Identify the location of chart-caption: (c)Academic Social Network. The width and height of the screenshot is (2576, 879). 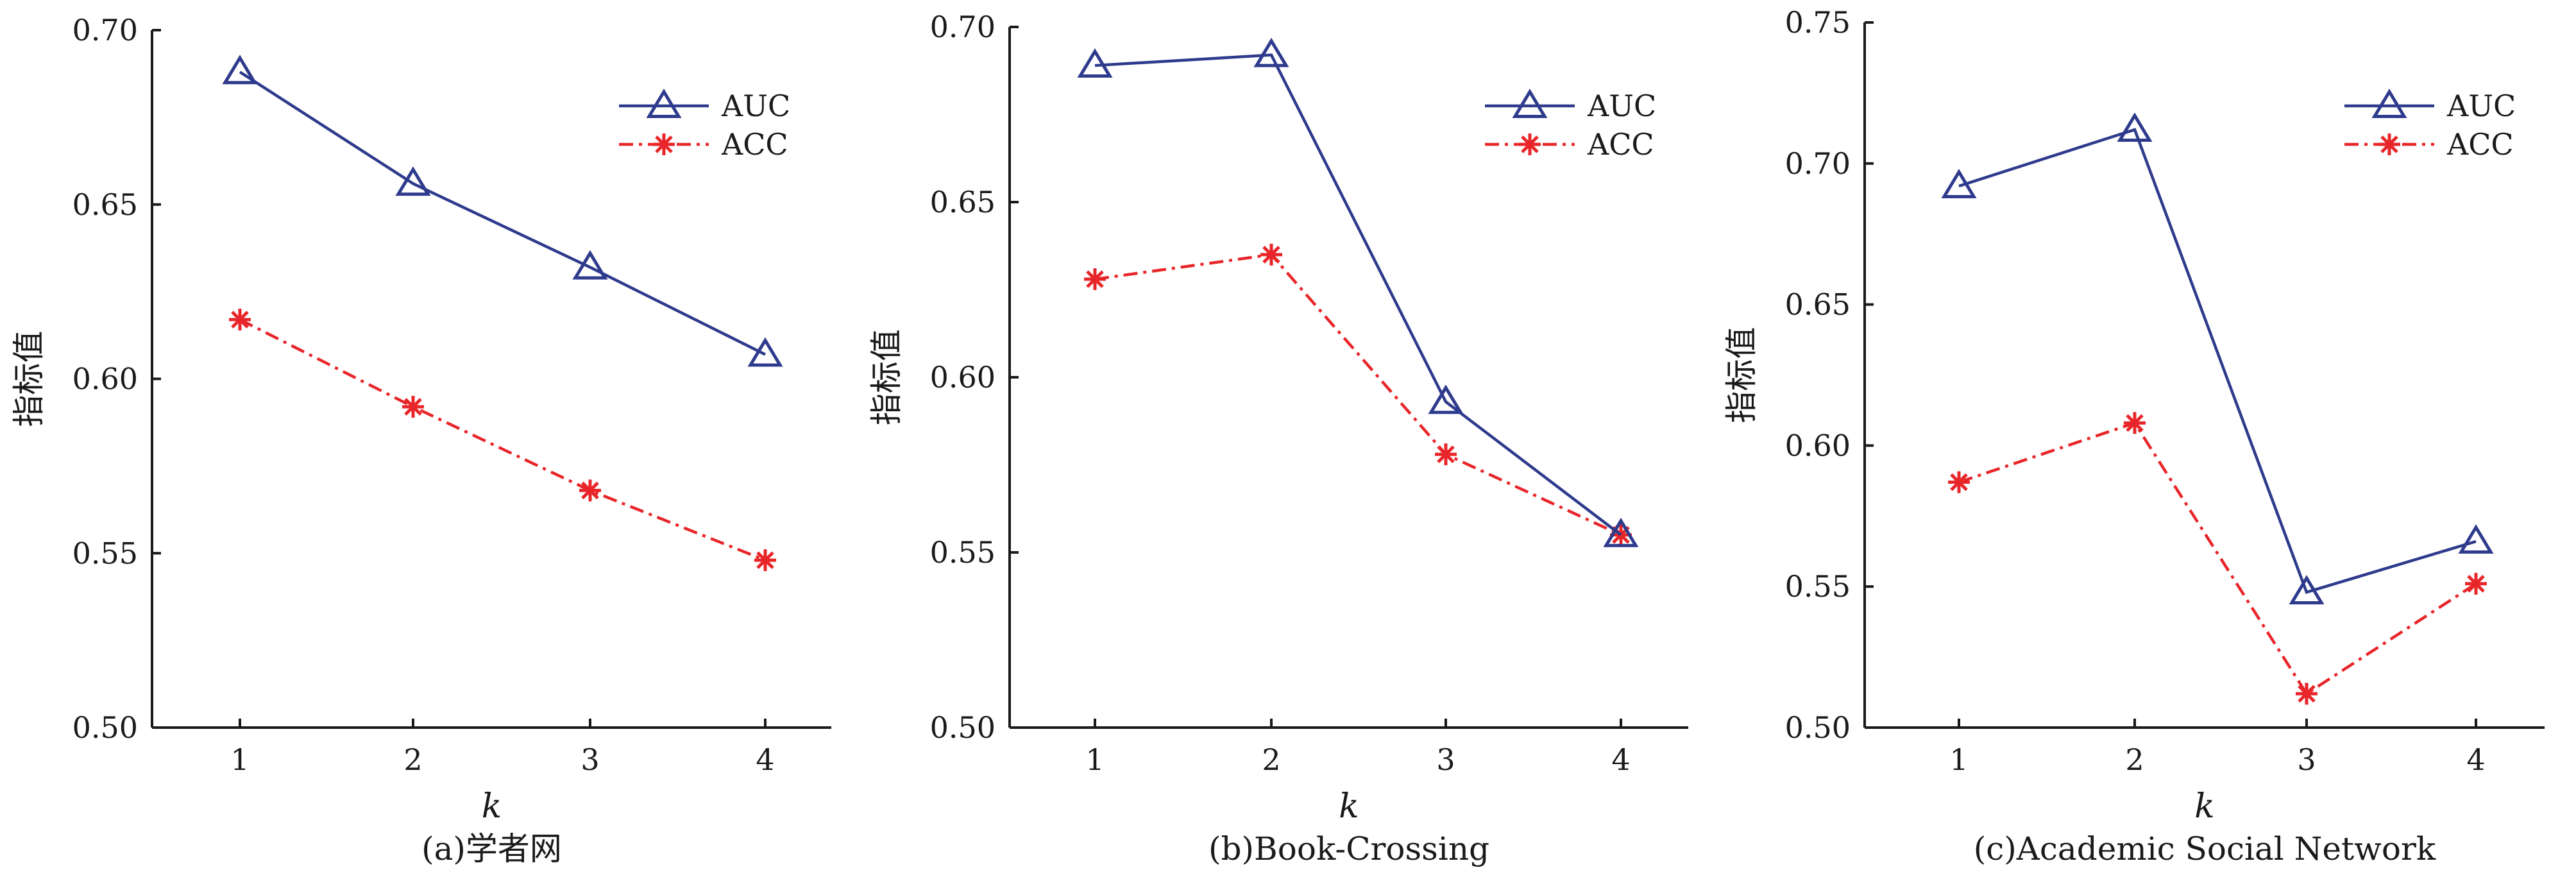
(2205, 848).